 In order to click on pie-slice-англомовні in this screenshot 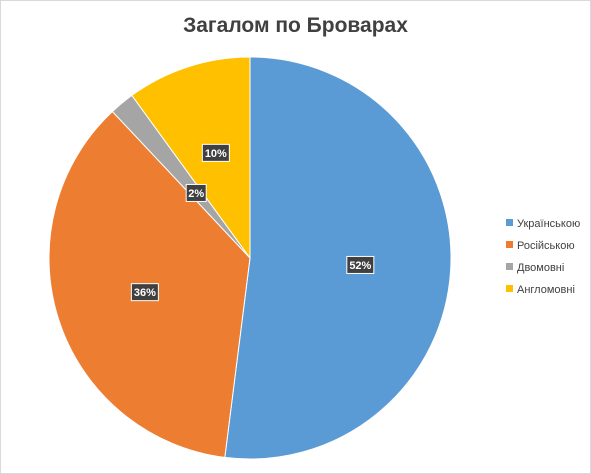, I will do `click(191, 158)`.